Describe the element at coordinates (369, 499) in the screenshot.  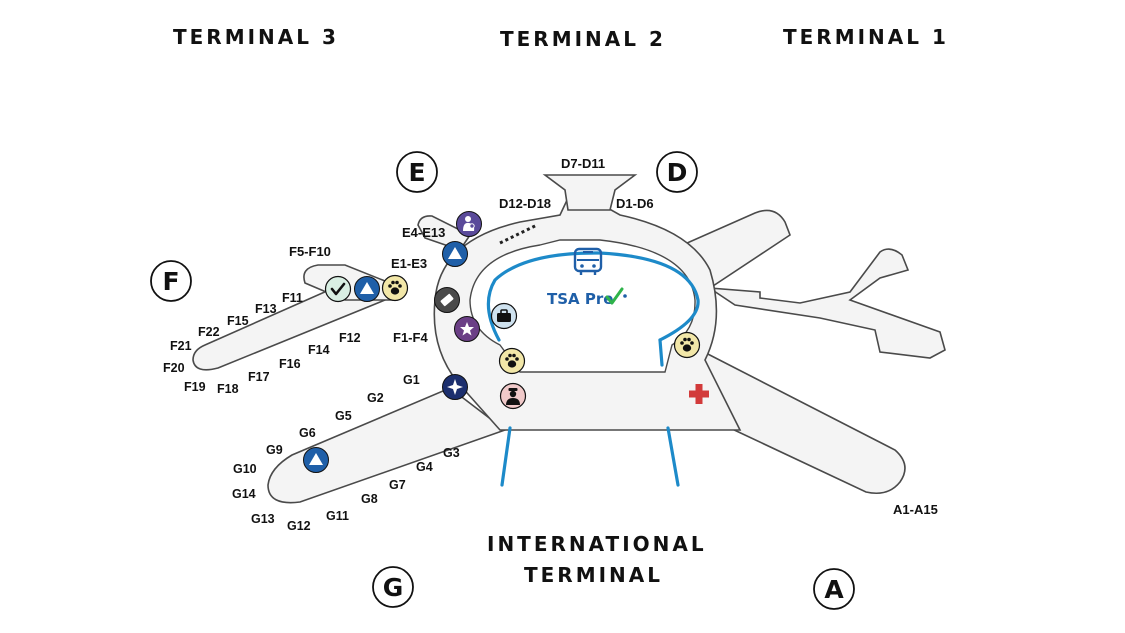
I see `gate-label-g8: G8` at that location.